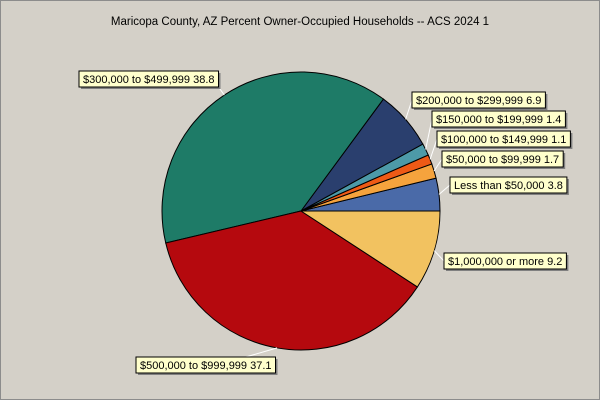 This screenshot has height=400, width=600. I want to click on slice-label: $150,000 to $199,999 1.4, so click(498, 120).